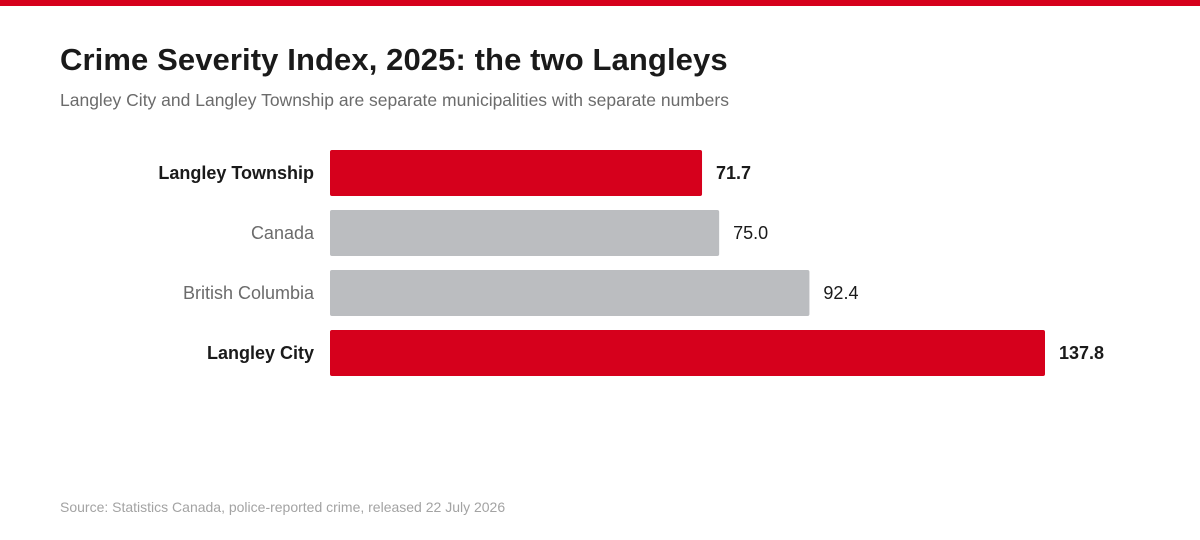 Image resolution: width=1200 pixels, height=540 pixels. I want to click on category-label-langley-city: Langley City, so click(260, 353).